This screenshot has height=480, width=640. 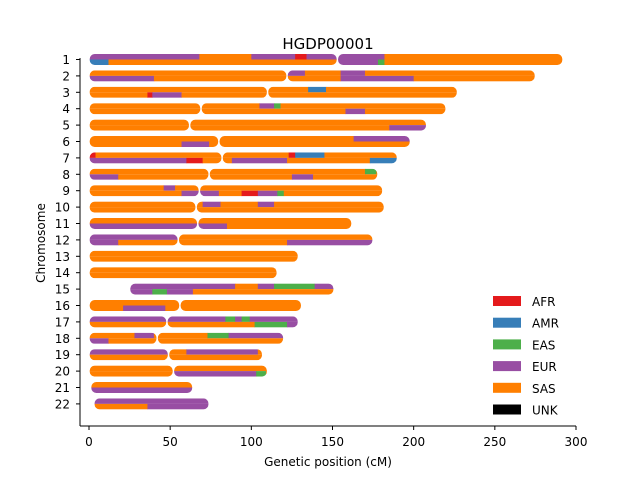 I want to click on y-tick-label: 11, so click(x=62, y=224).